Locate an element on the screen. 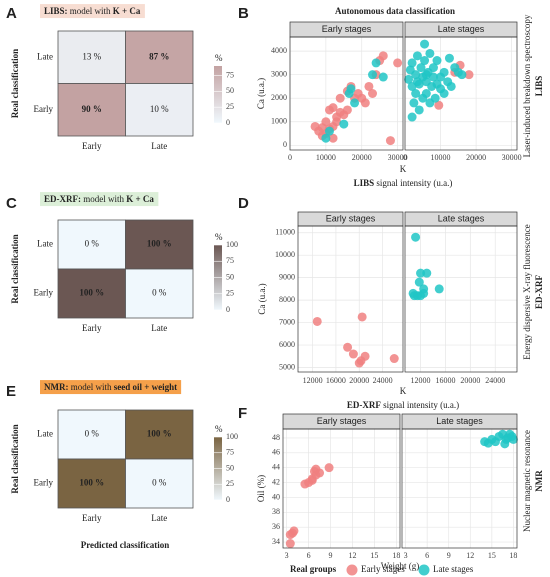 This screenshot has height=577, width=550. panel-title-part: K + Ca is located at coordinates (127, 11).